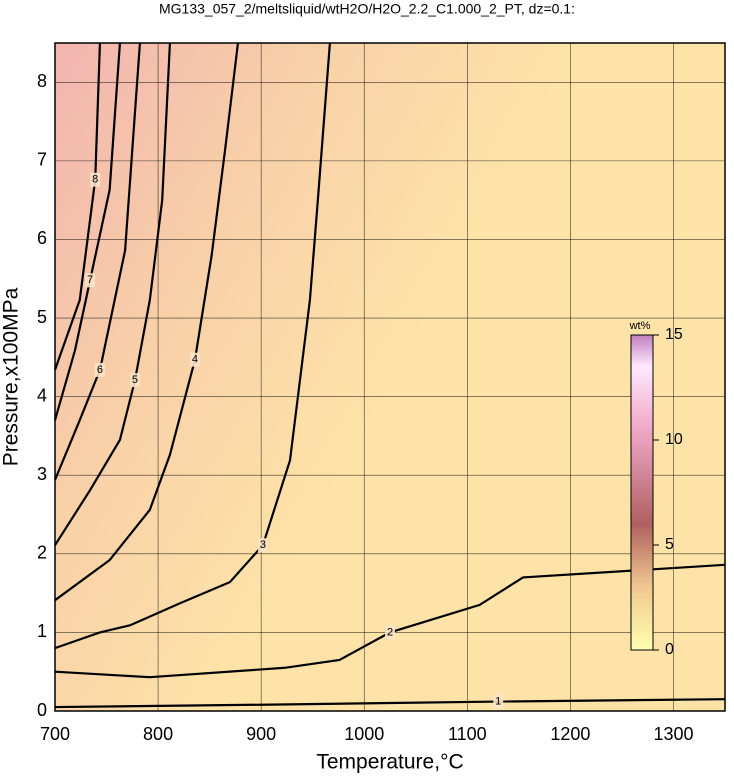  I want to click on x-tick-label: 900, so click(261, 734).